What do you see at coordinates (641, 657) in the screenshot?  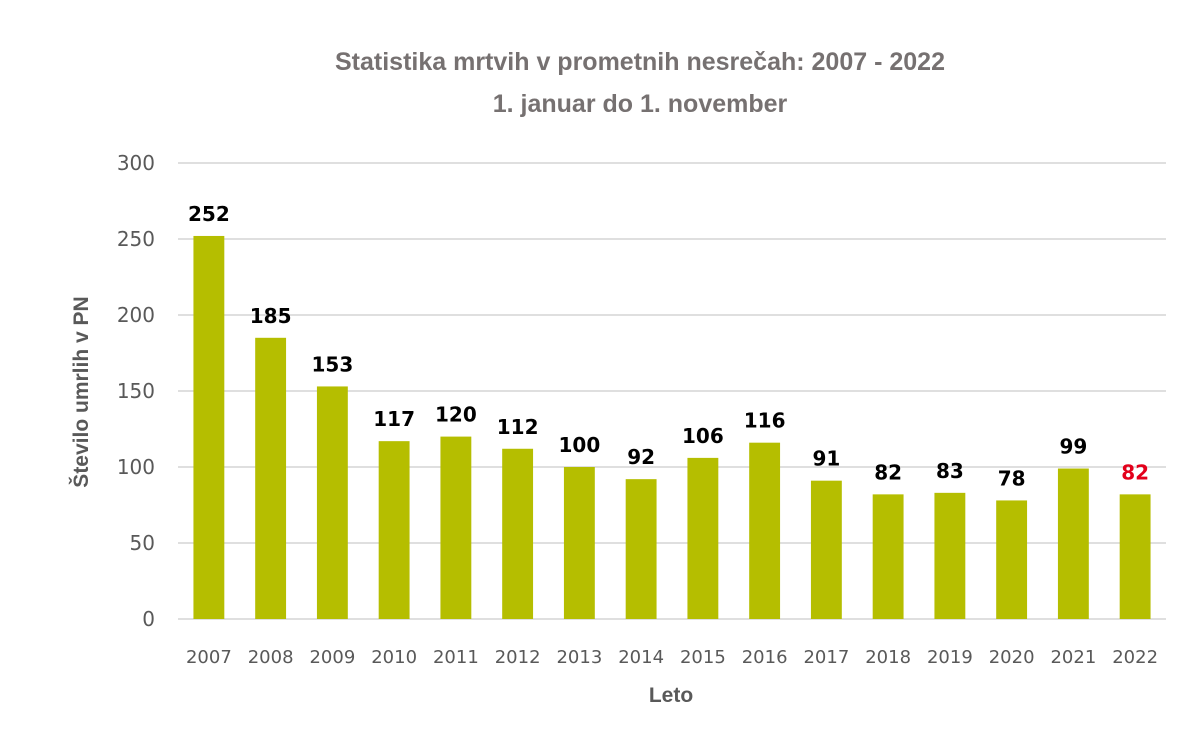 I see `x-tick-label: 2014` at bounding box center [641, 657].